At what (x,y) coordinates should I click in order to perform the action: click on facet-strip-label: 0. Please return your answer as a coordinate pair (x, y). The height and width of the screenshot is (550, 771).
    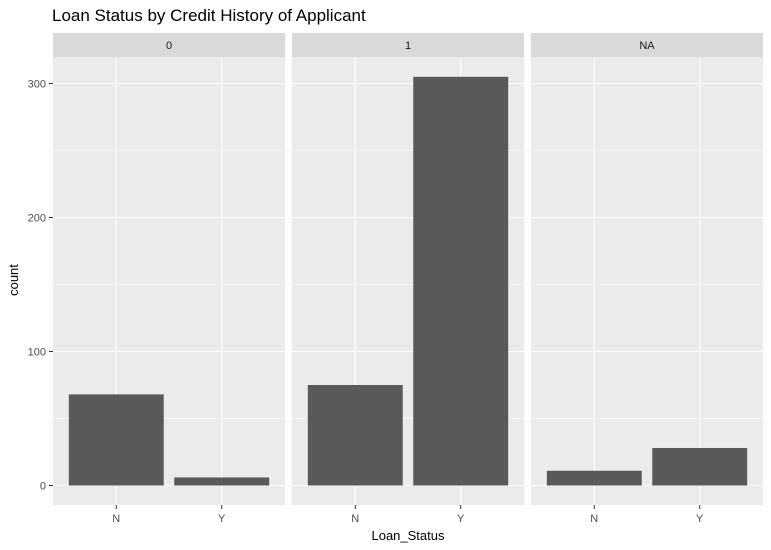
    Looking at the image, I should click on (169, 46).